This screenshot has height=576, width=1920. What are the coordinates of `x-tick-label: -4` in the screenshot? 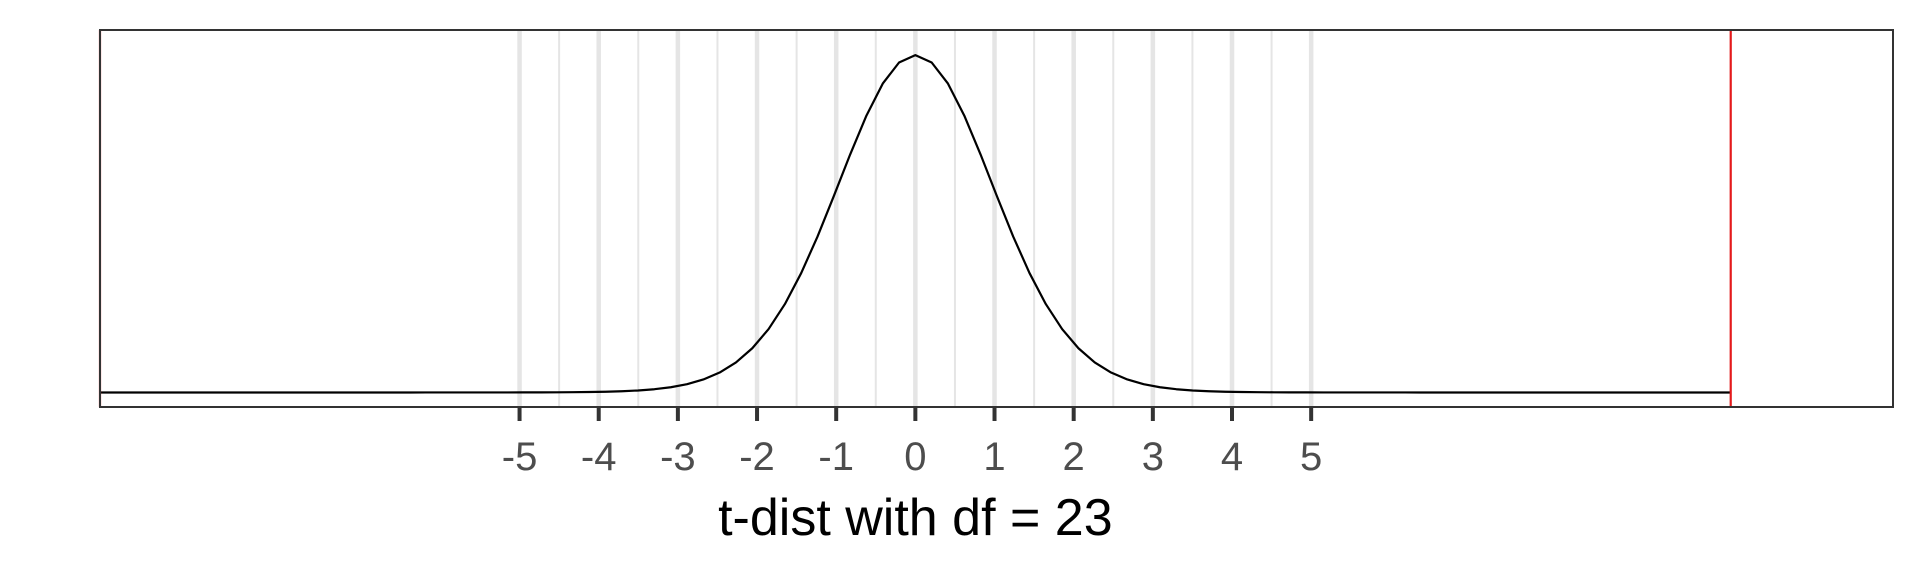 It's located at (599, 457).